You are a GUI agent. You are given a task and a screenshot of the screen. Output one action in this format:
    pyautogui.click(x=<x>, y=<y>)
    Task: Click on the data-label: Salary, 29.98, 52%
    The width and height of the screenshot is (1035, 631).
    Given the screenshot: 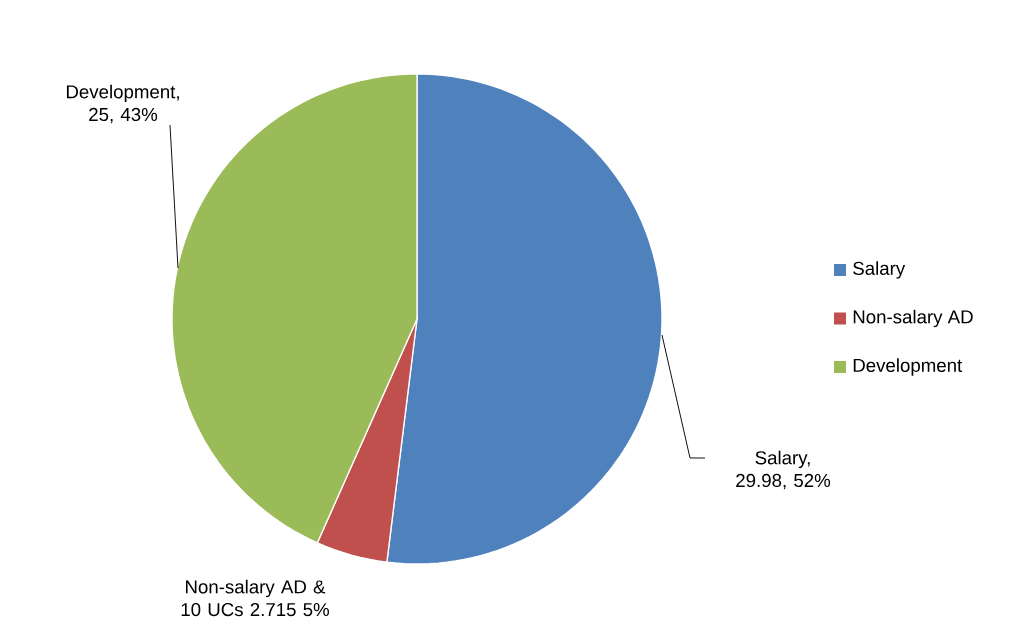 What is the action you would take?
    pyautogui.click(x=783, y=470)
    